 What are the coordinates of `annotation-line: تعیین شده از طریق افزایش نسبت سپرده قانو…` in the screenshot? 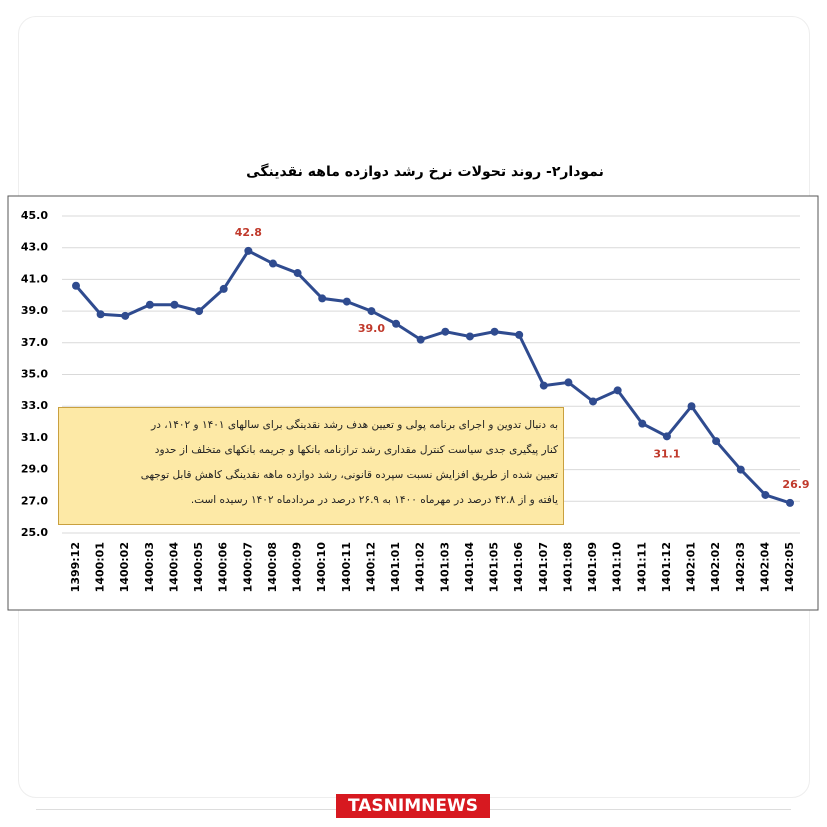 It's located at (349, 475).